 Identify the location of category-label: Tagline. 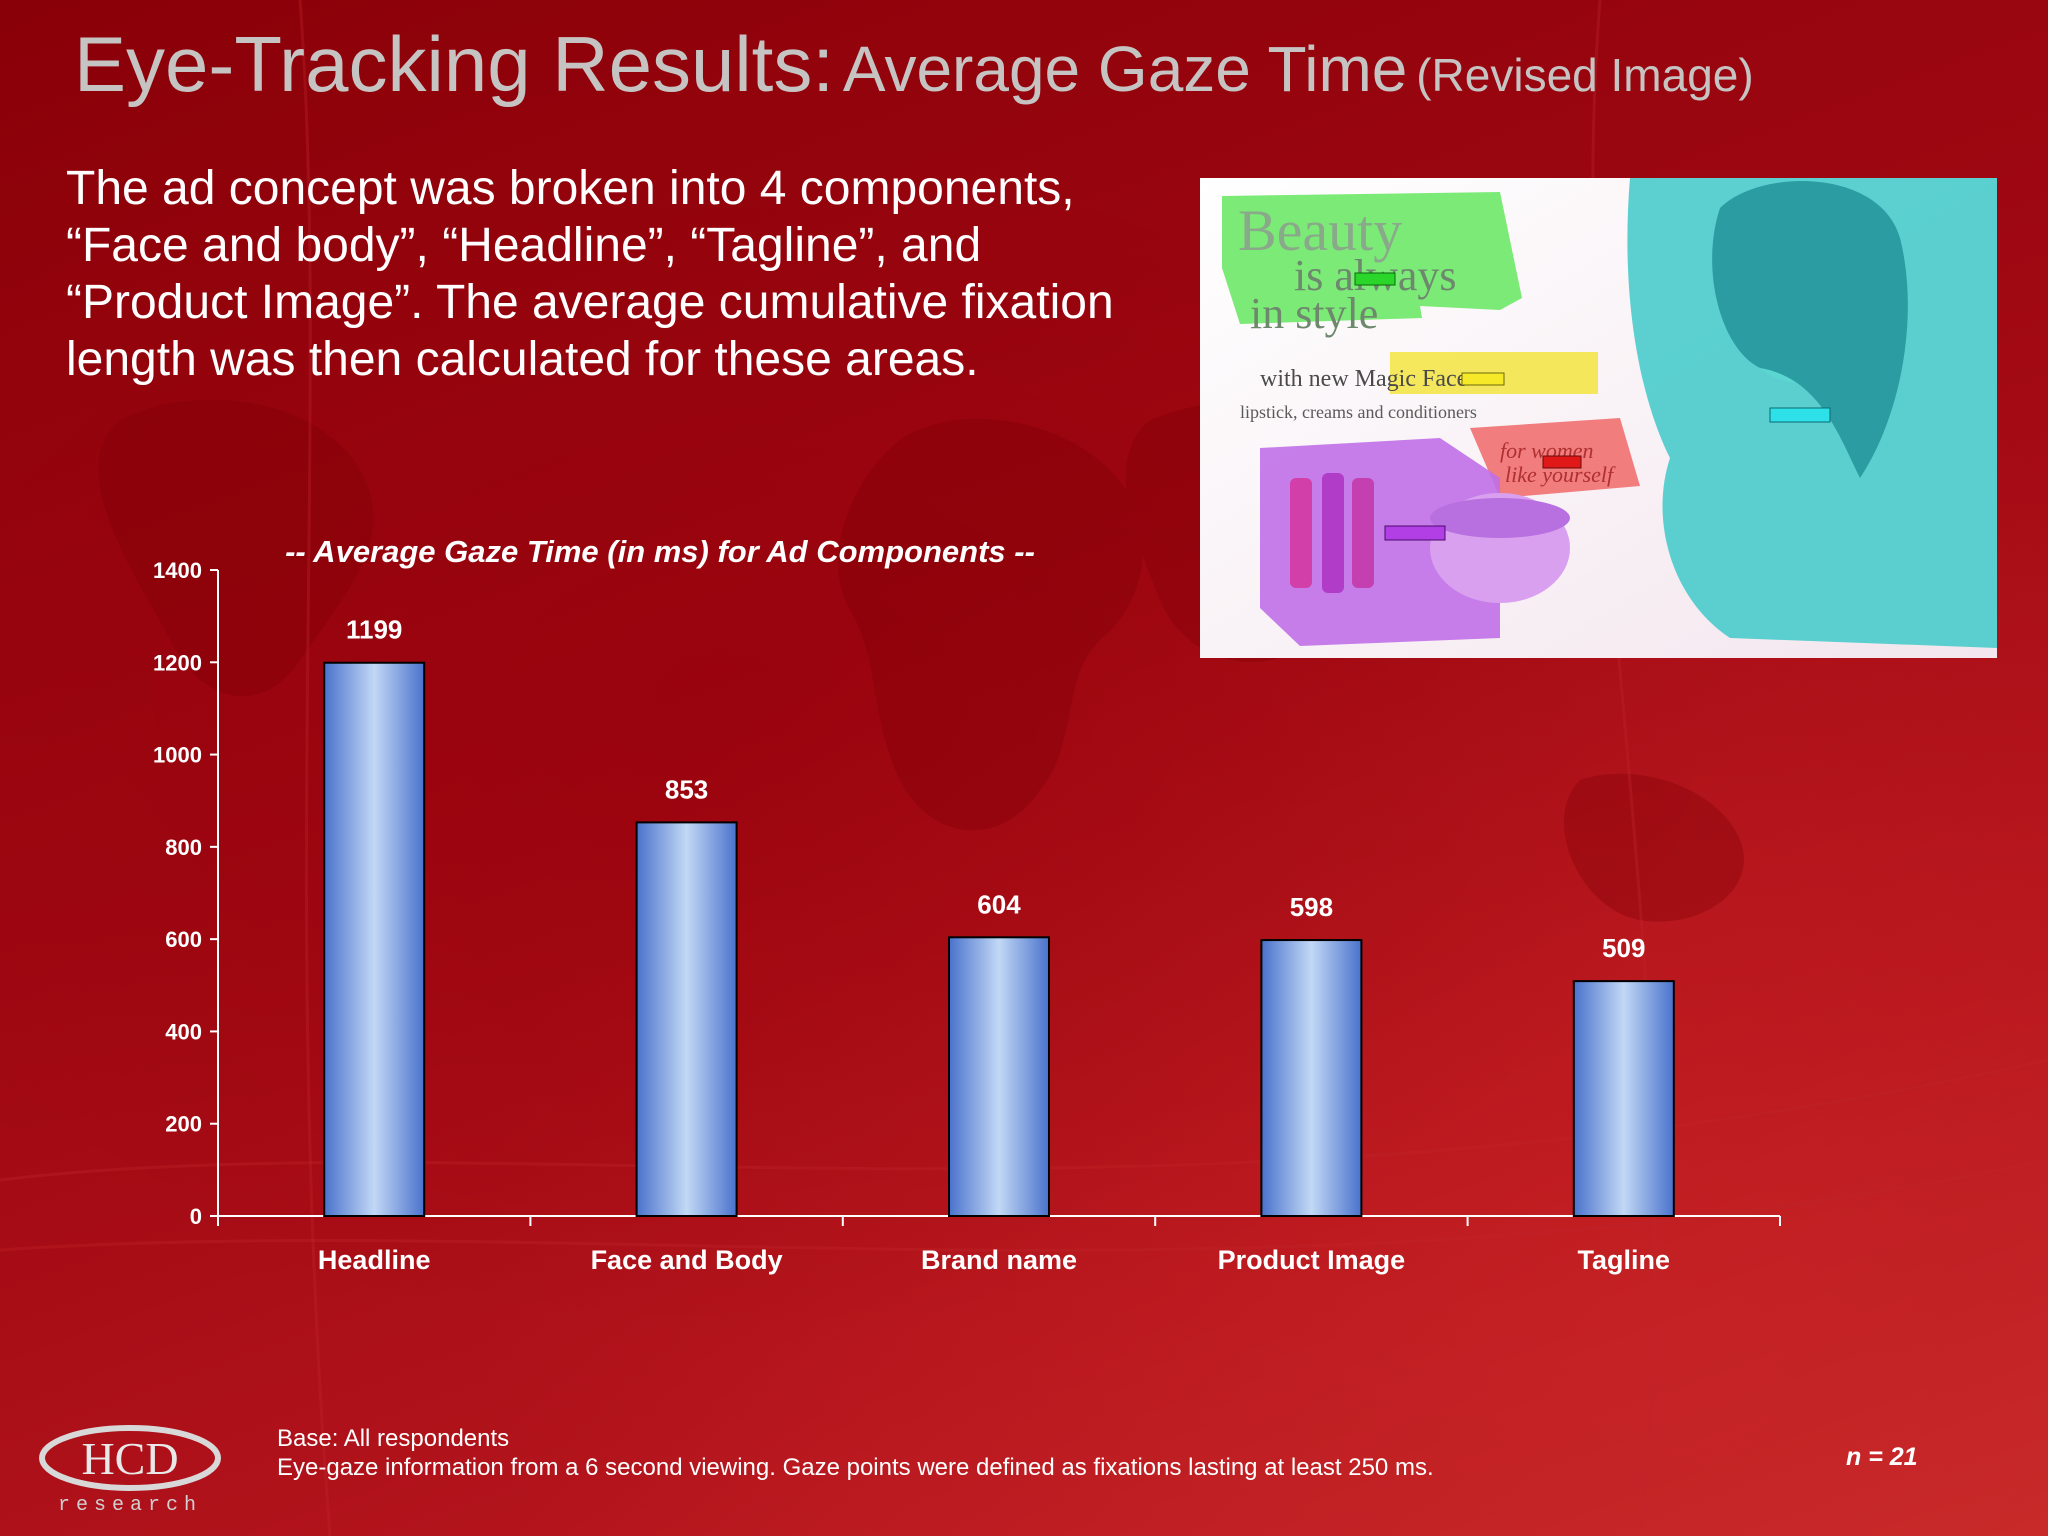
(1624, 1260).